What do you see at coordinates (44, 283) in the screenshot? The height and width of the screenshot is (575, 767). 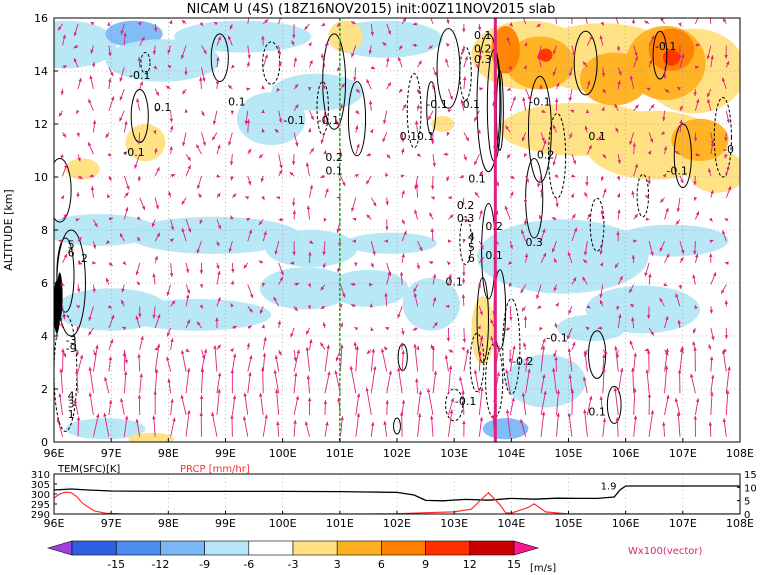 I see `y-tick-label: 6` at bounding box center [44, 283].